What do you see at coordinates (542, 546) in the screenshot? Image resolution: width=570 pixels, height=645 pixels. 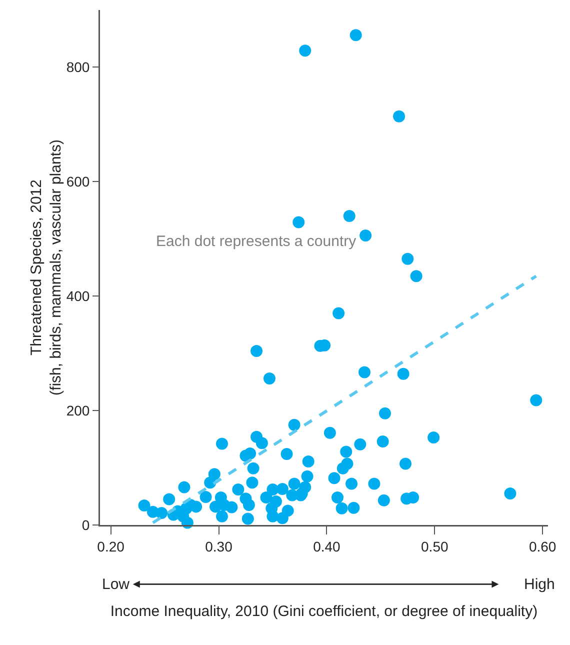 I see `x-tick-label: 0.60` at bounding box center [542, 546].